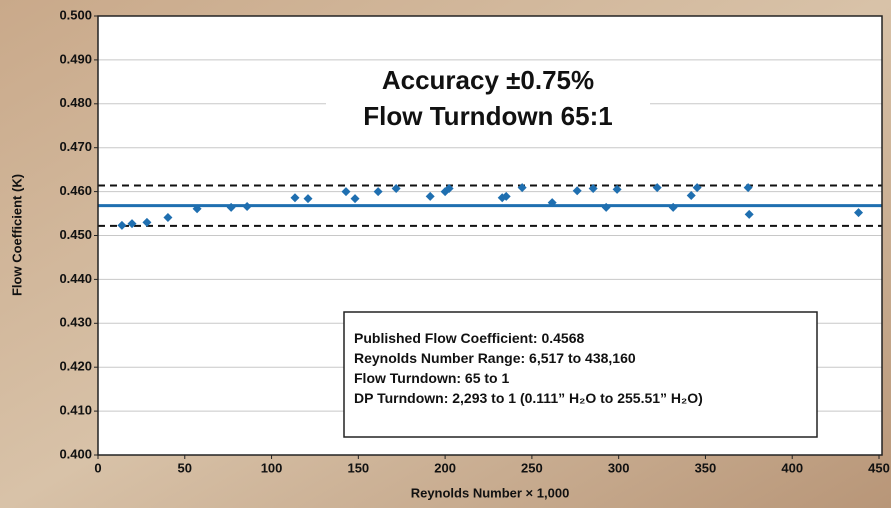  What do you see at coordinates (75, 58) in the screenshot?
I see `y-tick-label: 0.490` at bounding box center [75, 58].